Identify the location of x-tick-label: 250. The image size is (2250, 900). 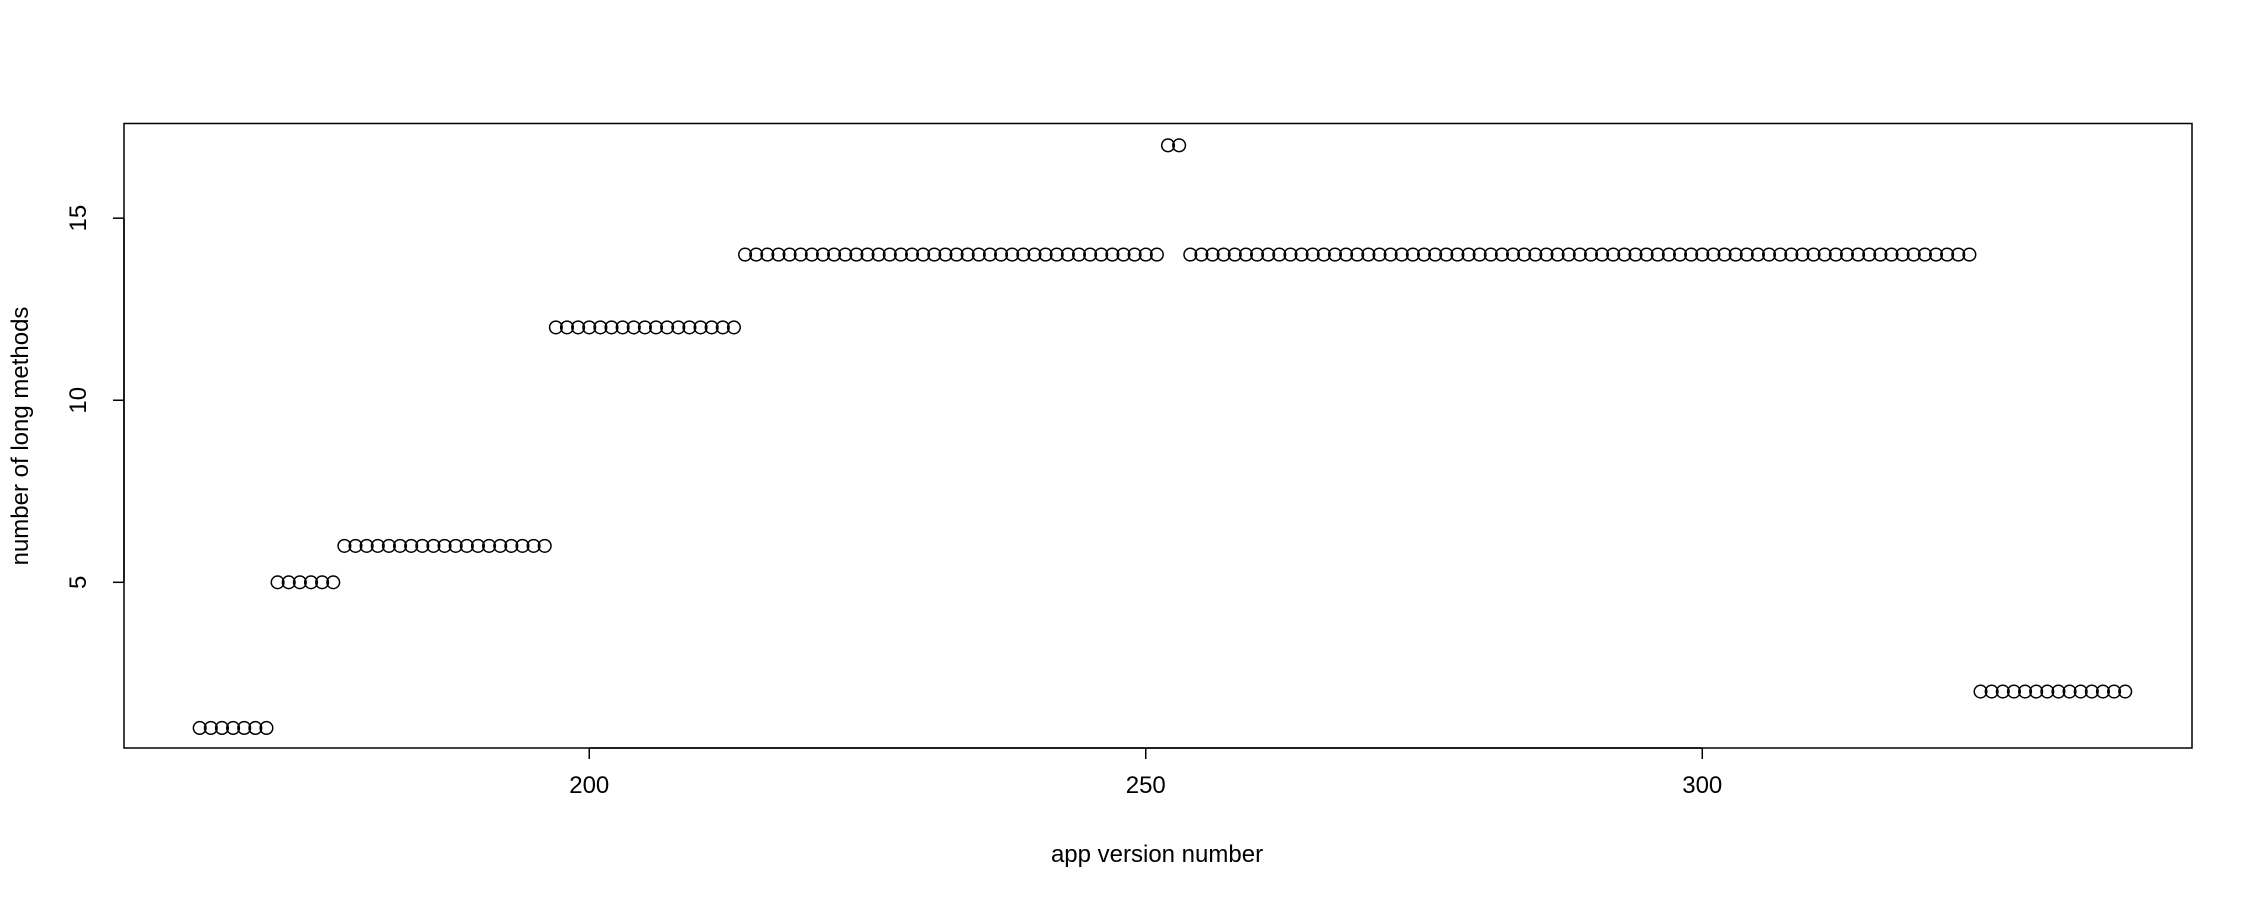
(1146, 785).